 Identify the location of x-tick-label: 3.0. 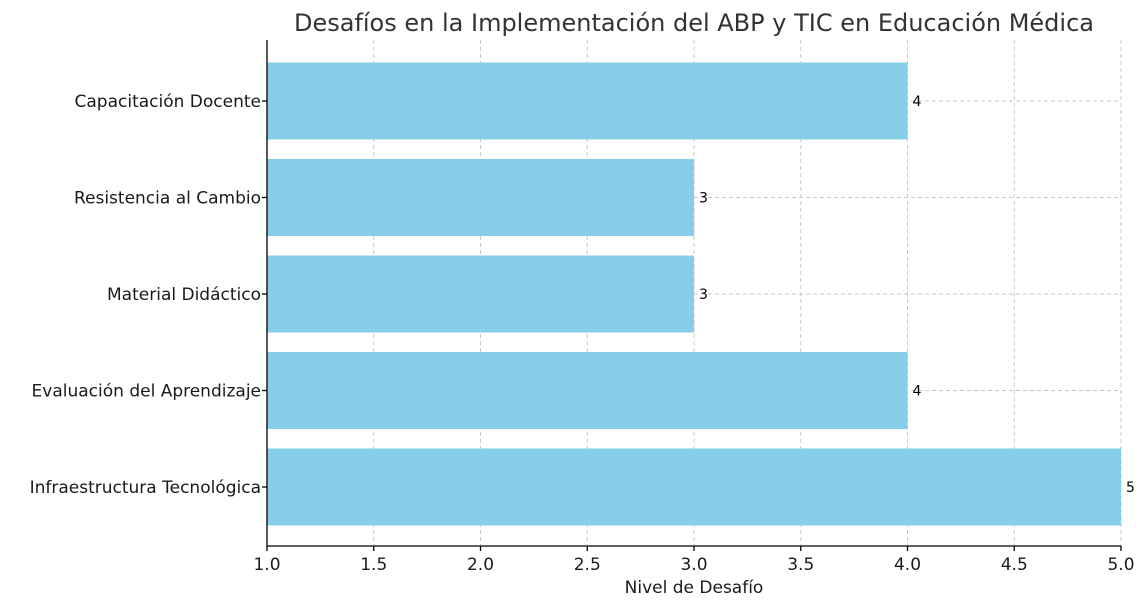
(693, 565).